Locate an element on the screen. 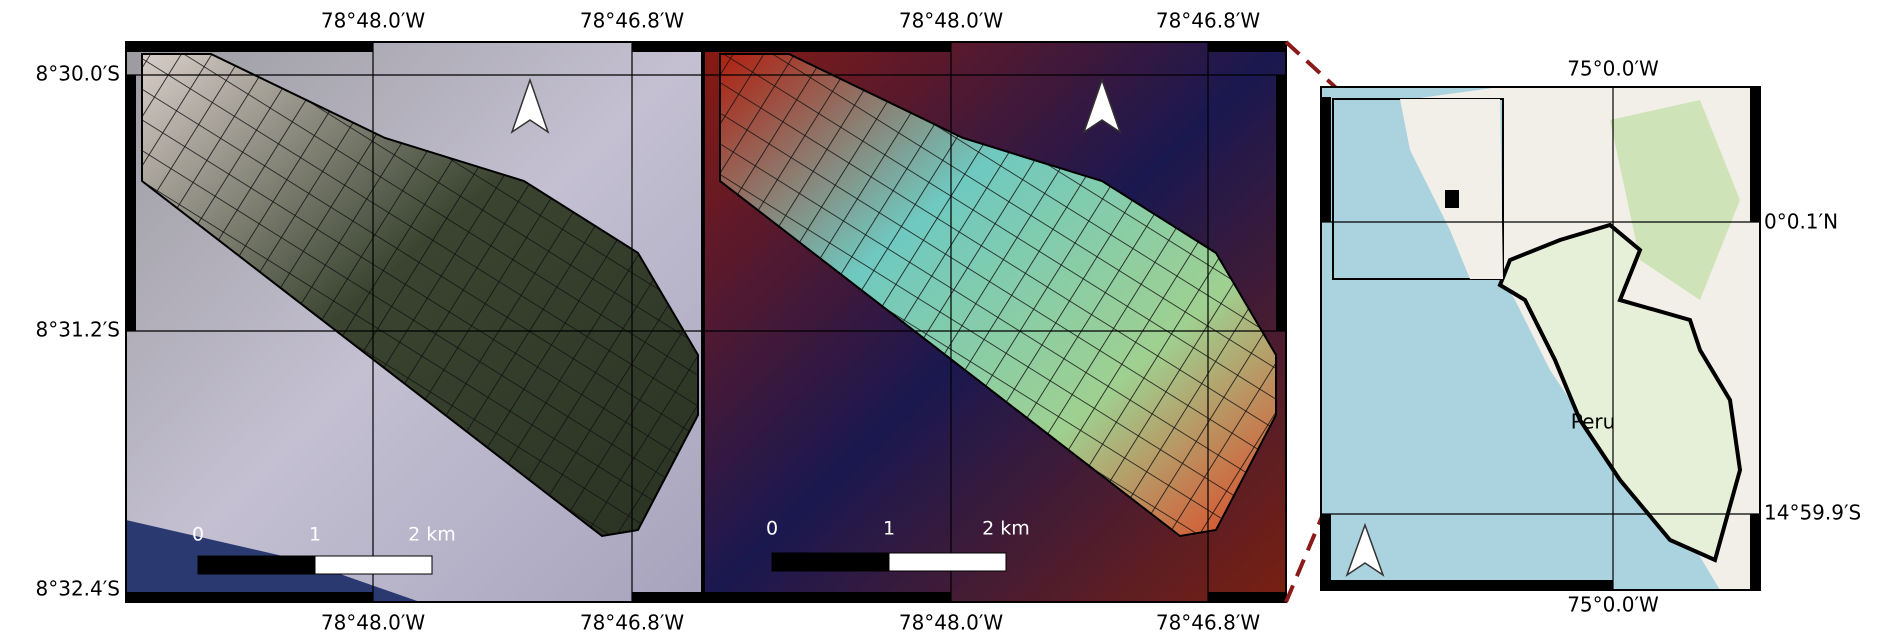 This screenshot has width=1888, height=643. lat-label: 14°59.9′S is located at coordinates (1812, 513).